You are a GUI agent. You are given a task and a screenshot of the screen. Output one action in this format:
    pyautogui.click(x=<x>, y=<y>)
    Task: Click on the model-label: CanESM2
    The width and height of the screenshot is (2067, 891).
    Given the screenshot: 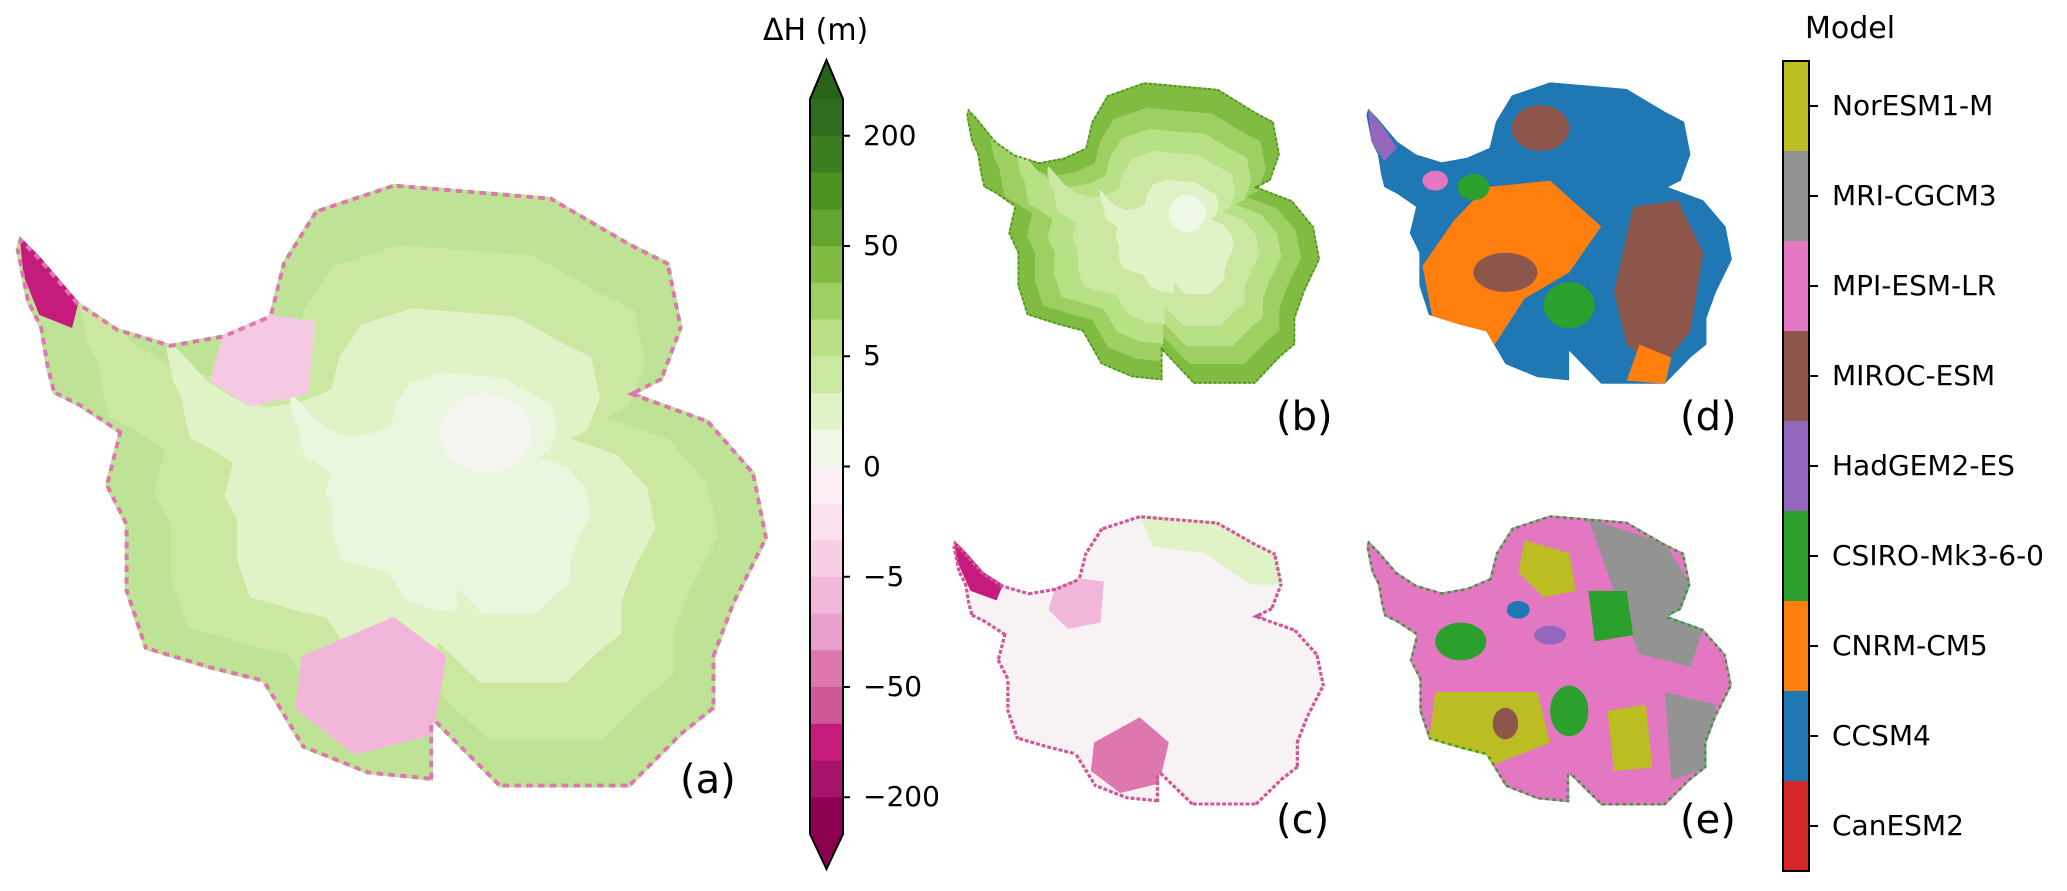 What is the action you would take?
    pyautogui.click(x=1898, y=825)
    